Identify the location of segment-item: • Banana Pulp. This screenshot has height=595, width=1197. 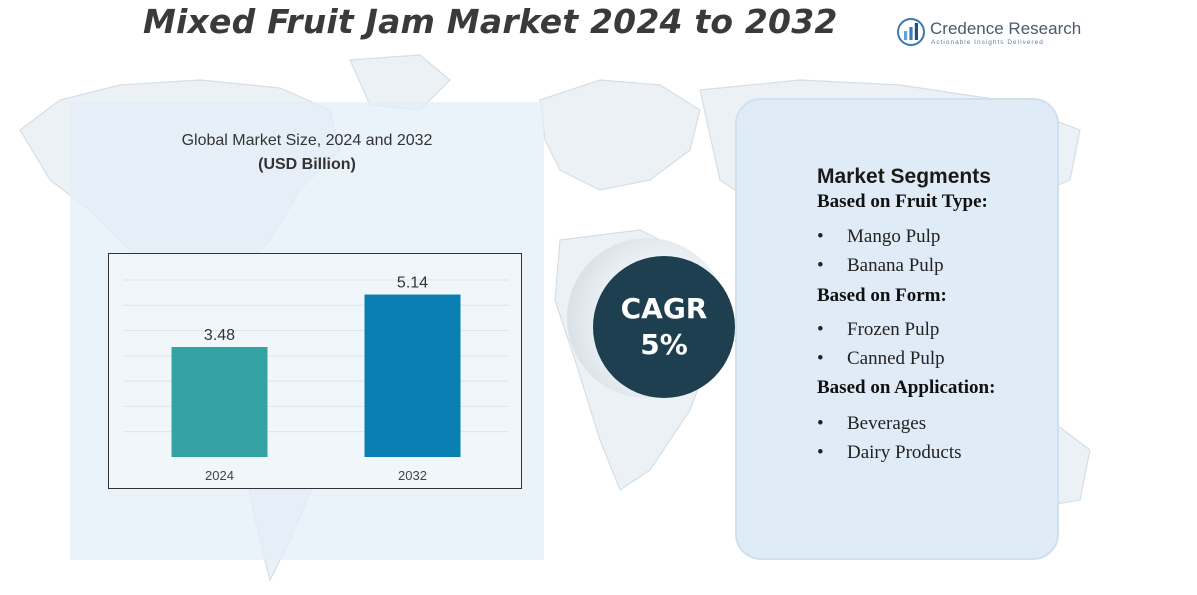
(880, 266).